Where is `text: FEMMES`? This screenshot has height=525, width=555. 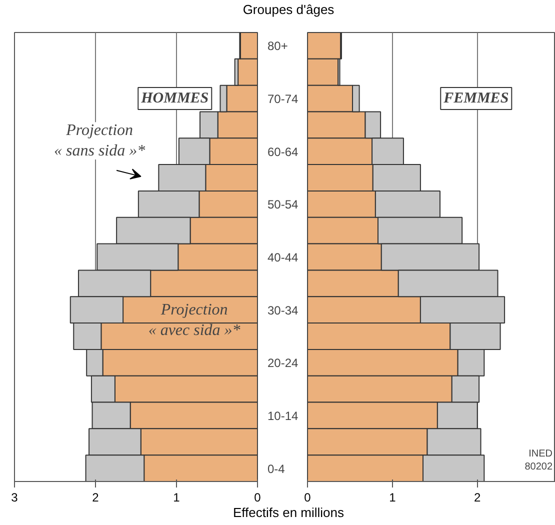 text: FEMMES is located at coordinates (475, 98).